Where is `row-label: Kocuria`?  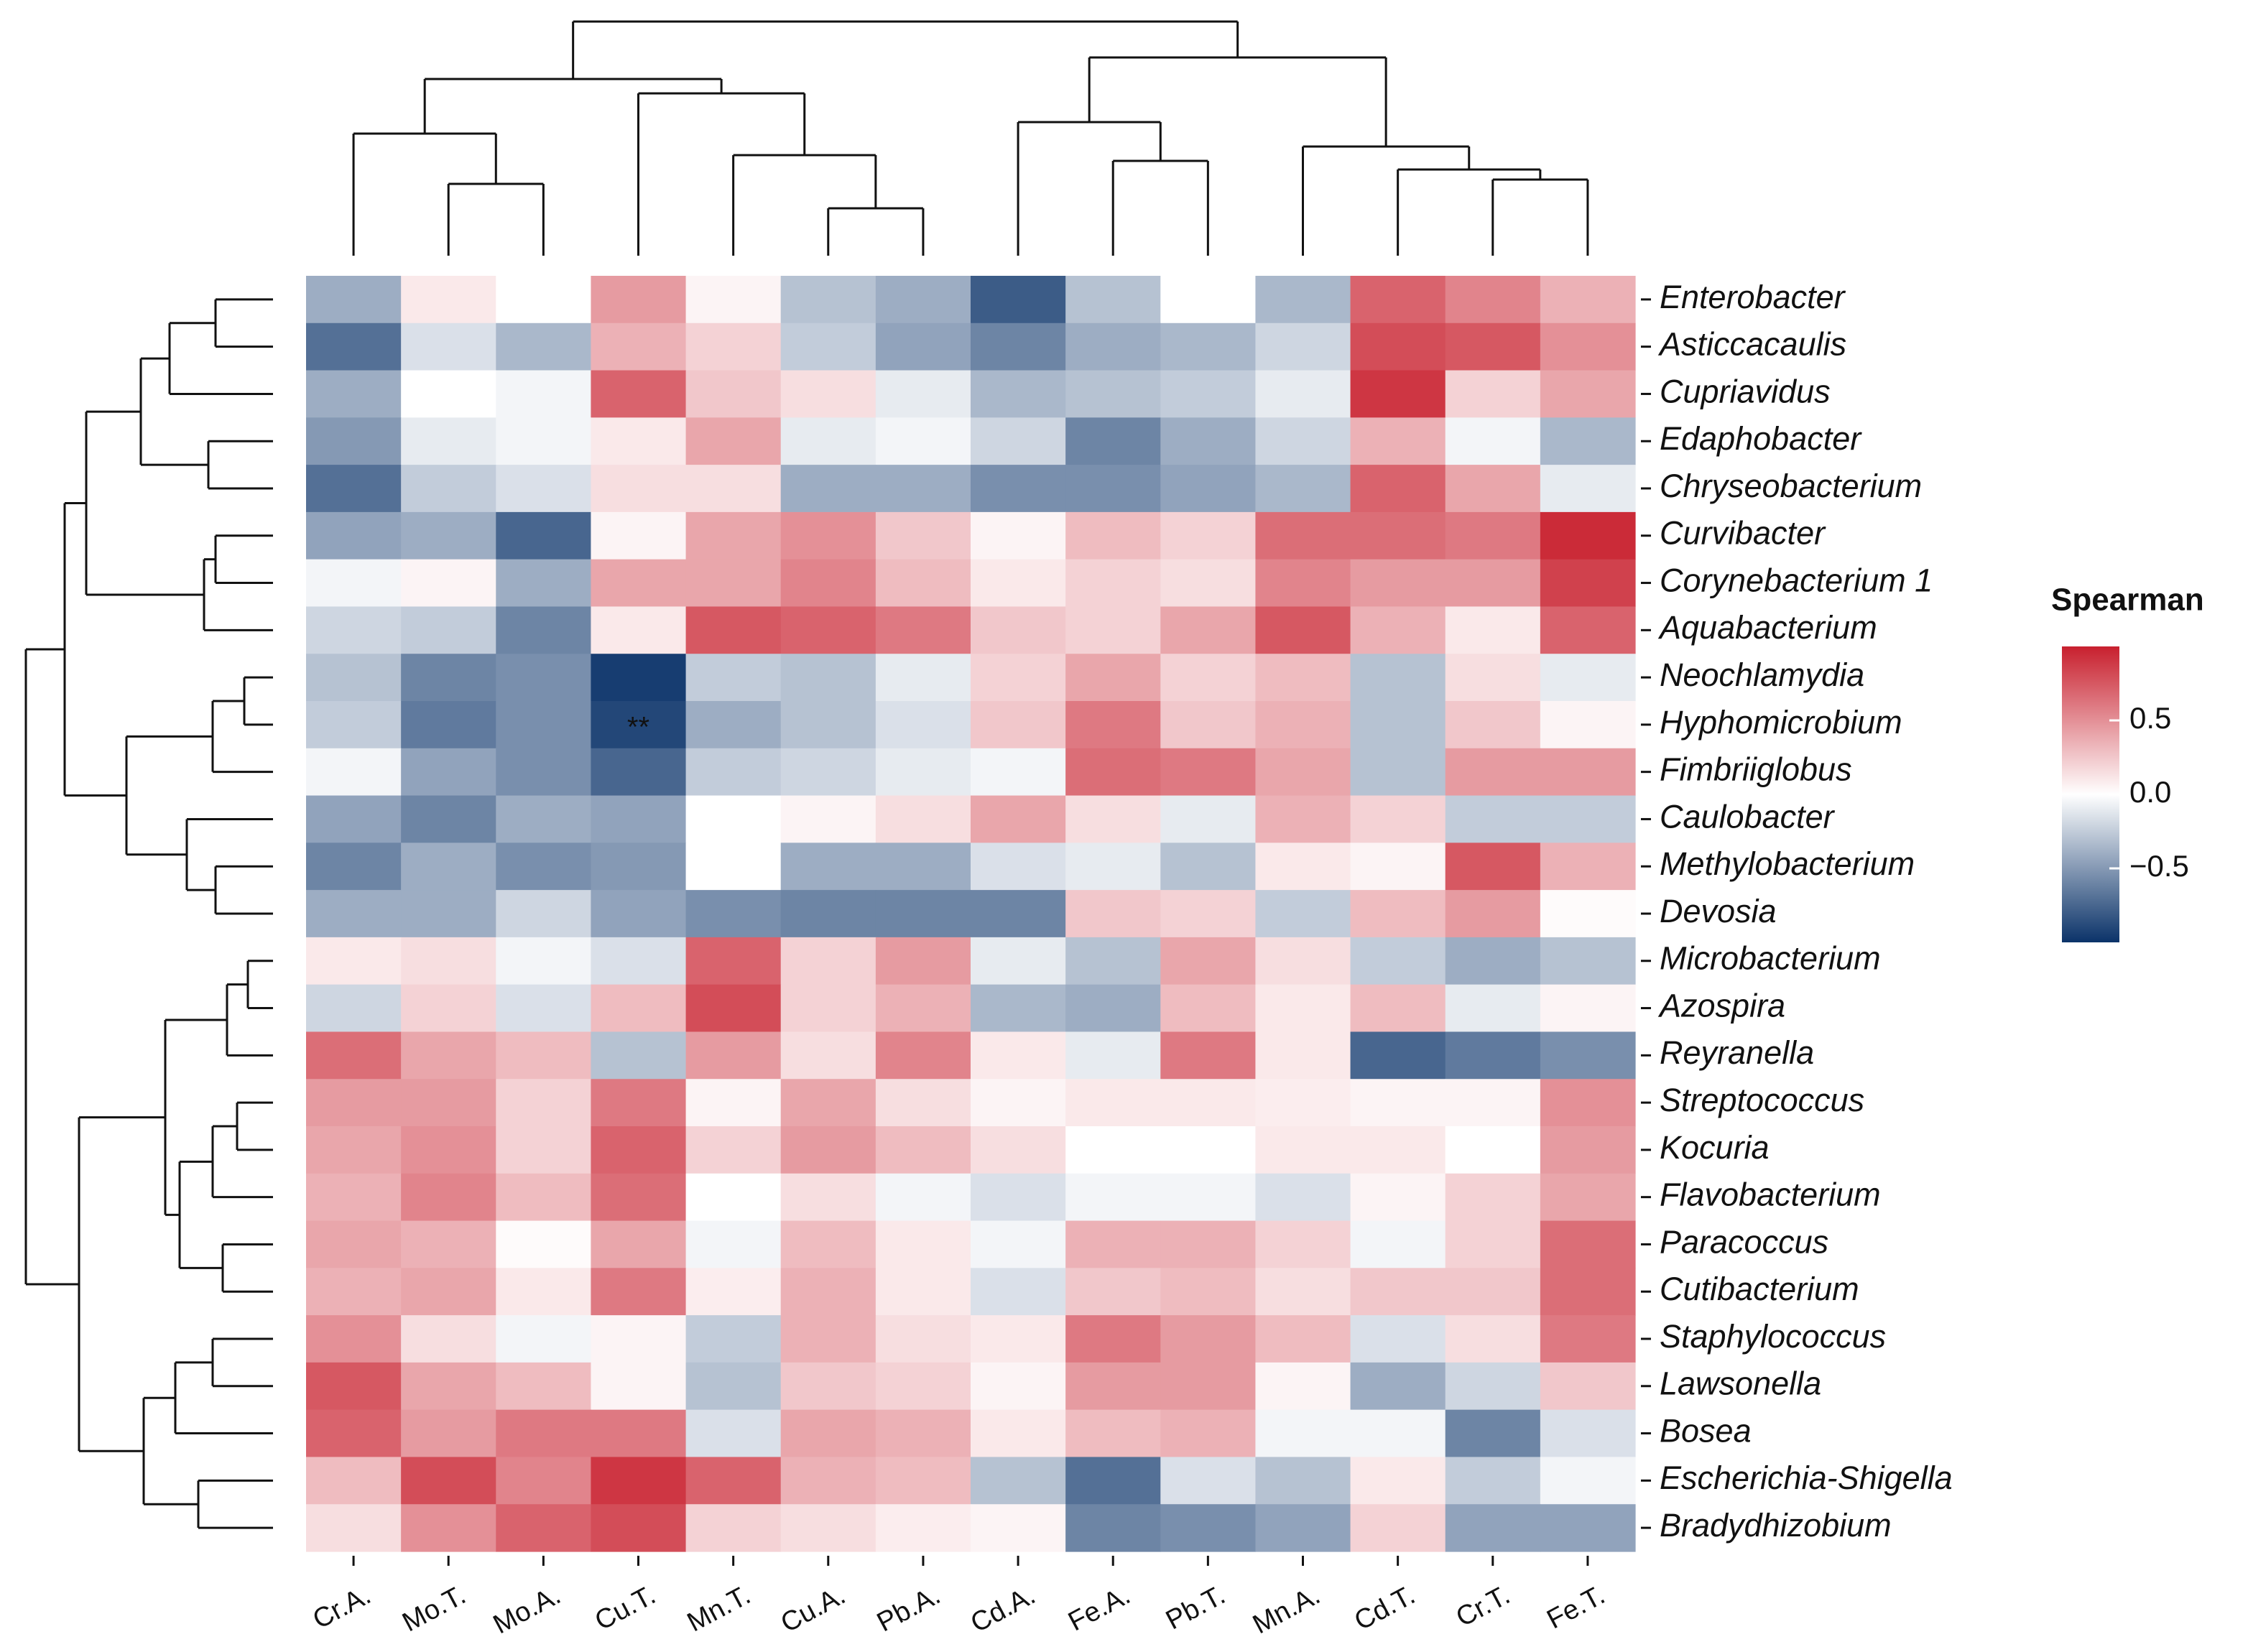 row-label: Kocuria is located at coordinates (1715, 1147).